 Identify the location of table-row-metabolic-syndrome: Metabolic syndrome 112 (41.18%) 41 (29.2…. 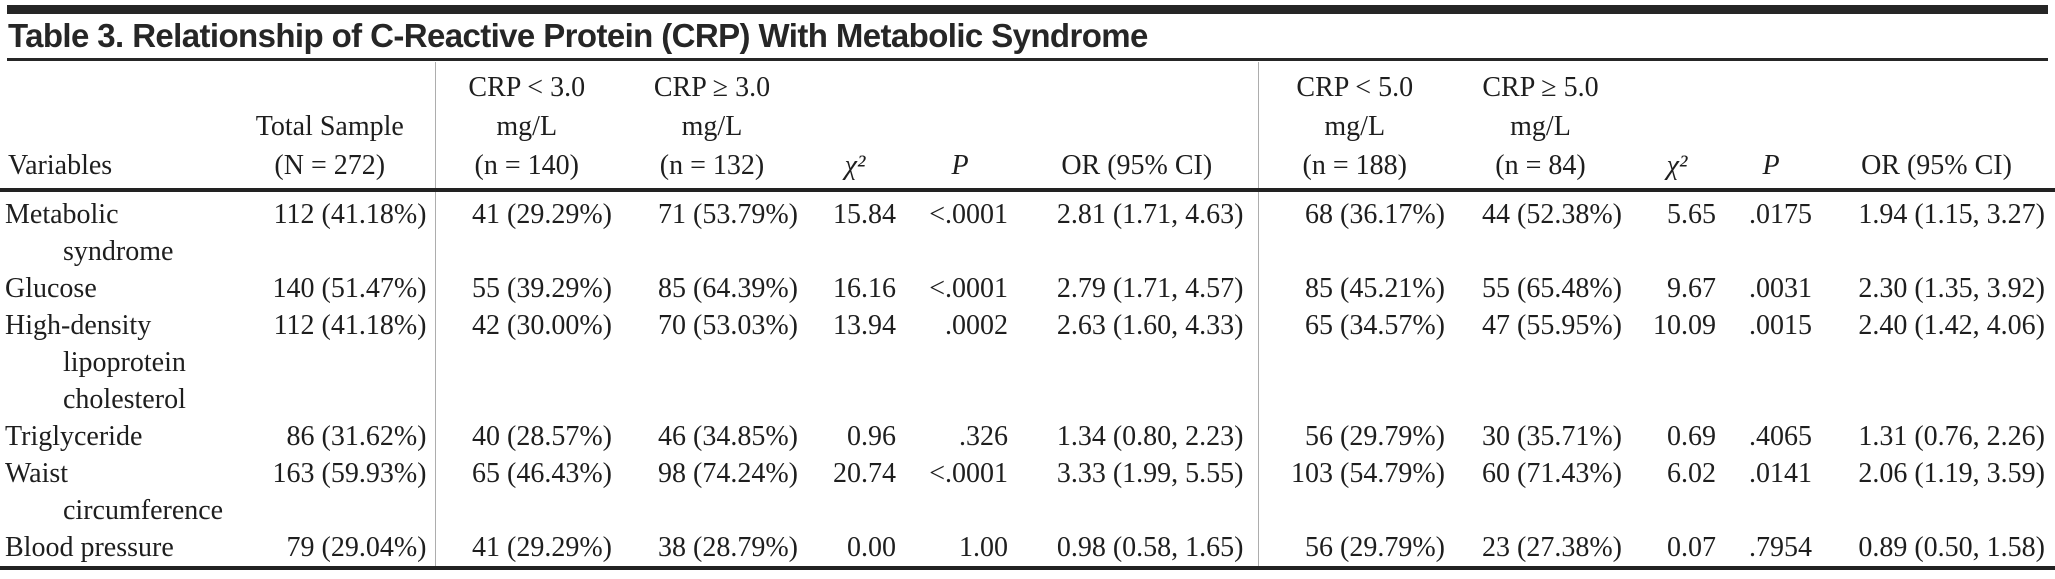
(1027, 230).